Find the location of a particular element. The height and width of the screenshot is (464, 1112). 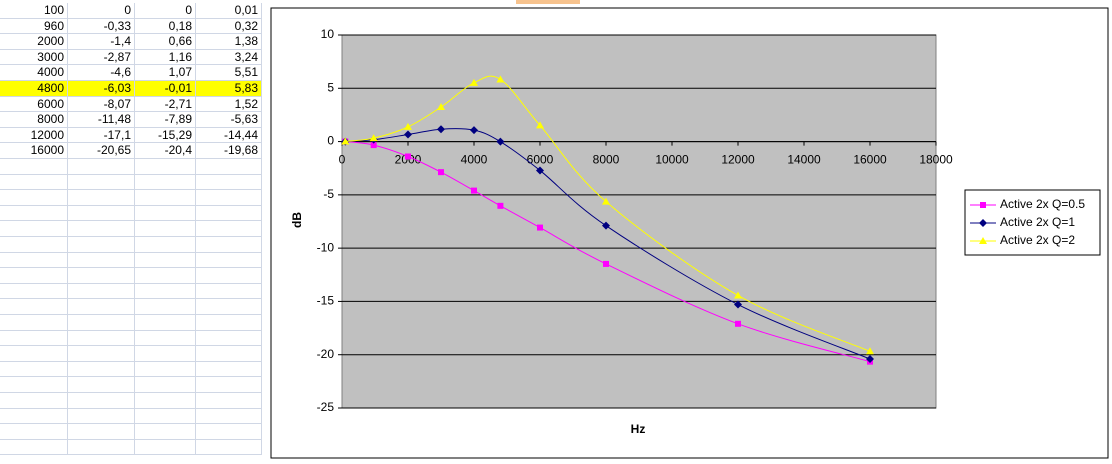

cell: 2000 is located at coordinates (34, 42).